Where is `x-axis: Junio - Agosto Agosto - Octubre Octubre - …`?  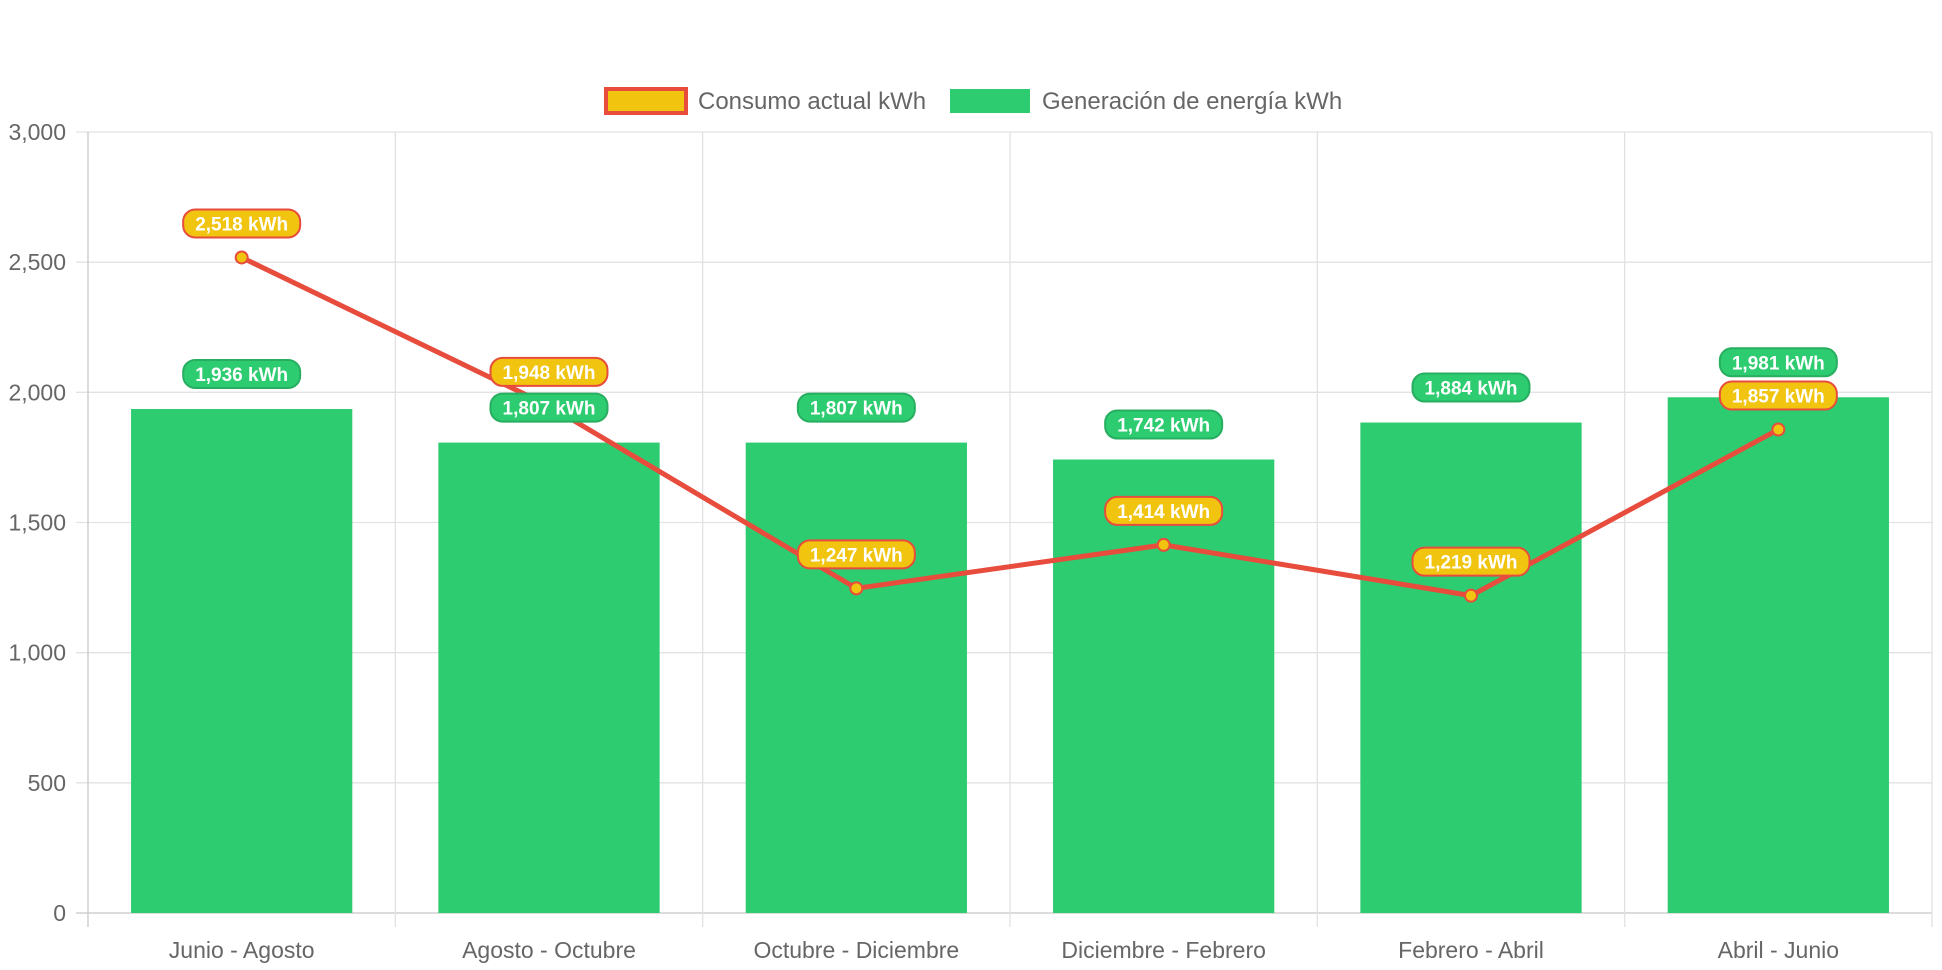
x-axis: Junio - Agosto Agosto - Octubre Octubre - … is located at coordinates (1004, 950).